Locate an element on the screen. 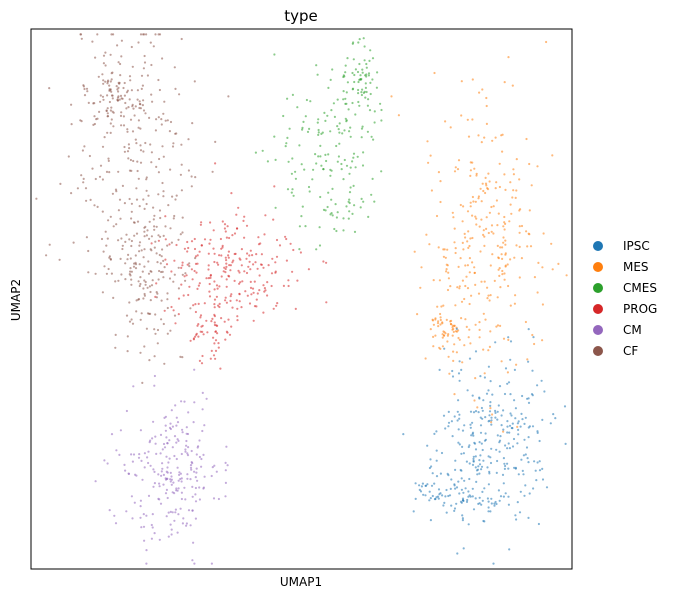 This screenshot has width=678, height=598. legend-marker-mes is located at coordinates (598, 267).